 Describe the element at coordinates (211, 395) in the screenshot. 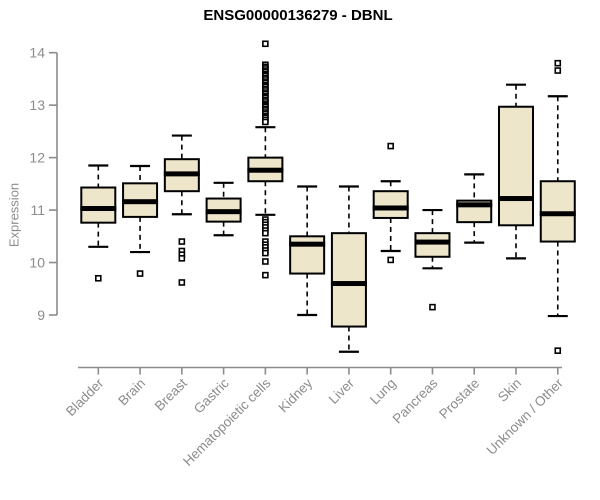

I see `x-tick-label-gastric: Gastric` at that location.